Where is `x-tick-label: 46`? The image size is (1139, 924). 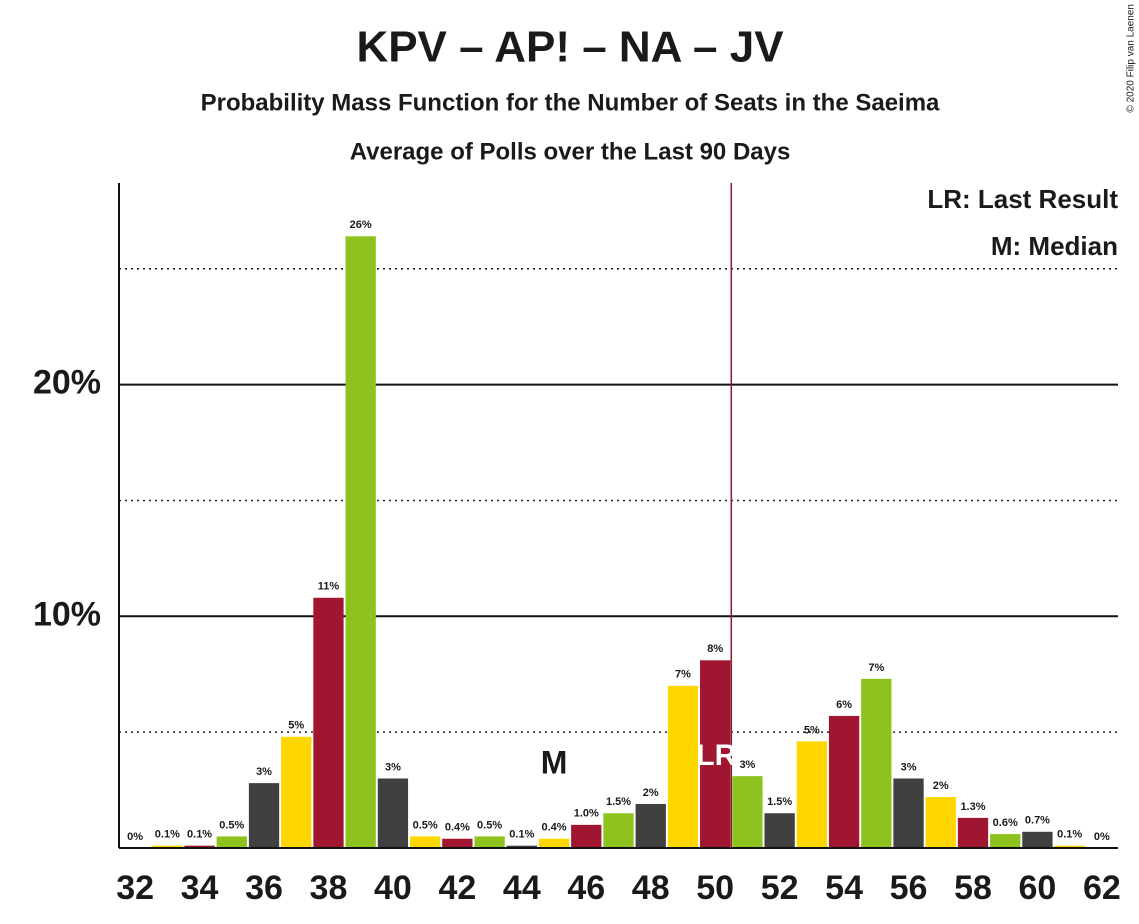
x-tick-label: 46 is located at coordinates (586, 888).